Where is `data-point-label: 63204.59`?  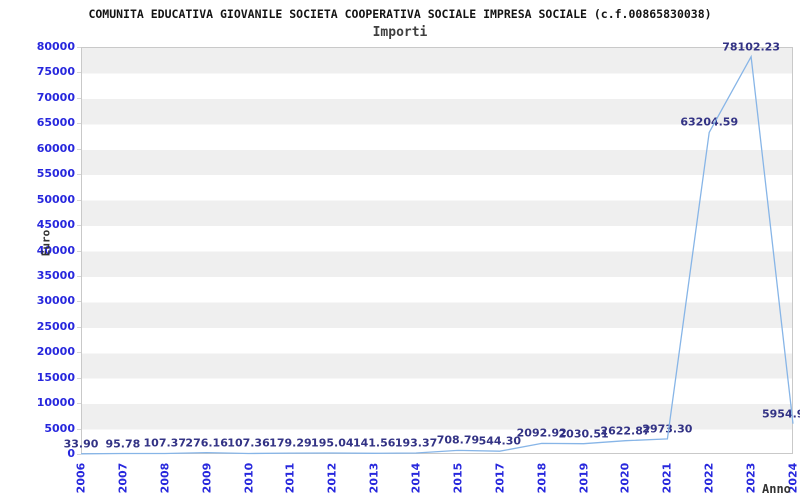
data-point-label: 63204.59 is located at coordinates (709, 122).